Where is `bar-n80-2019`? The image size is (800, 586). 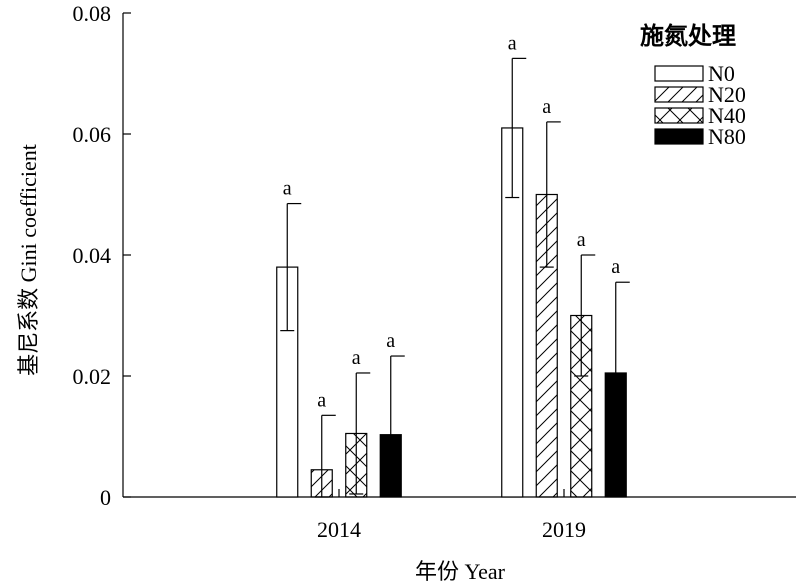 bar-n80-2019 is located at coordinates (615, 435).